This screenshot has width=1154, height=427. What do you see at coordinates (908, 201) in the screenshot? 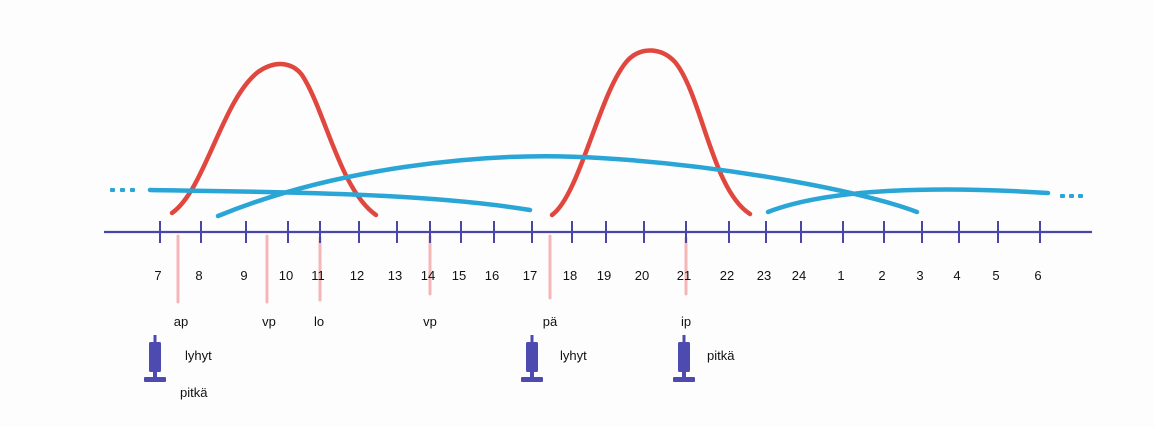
I see `long-insulin-curve-night` at bounding box center [908, 201].